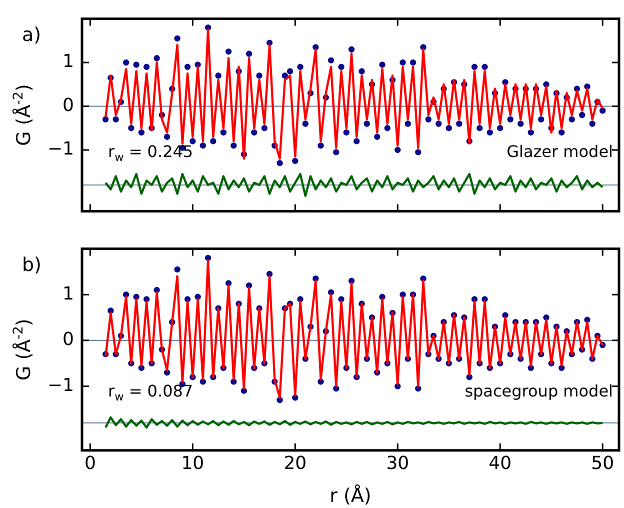 This screenshot has width=624, height=508. What do you see at coordinates (32, 265) in the screenshot?
I see `text: b)` at bounding box center [32, 265].